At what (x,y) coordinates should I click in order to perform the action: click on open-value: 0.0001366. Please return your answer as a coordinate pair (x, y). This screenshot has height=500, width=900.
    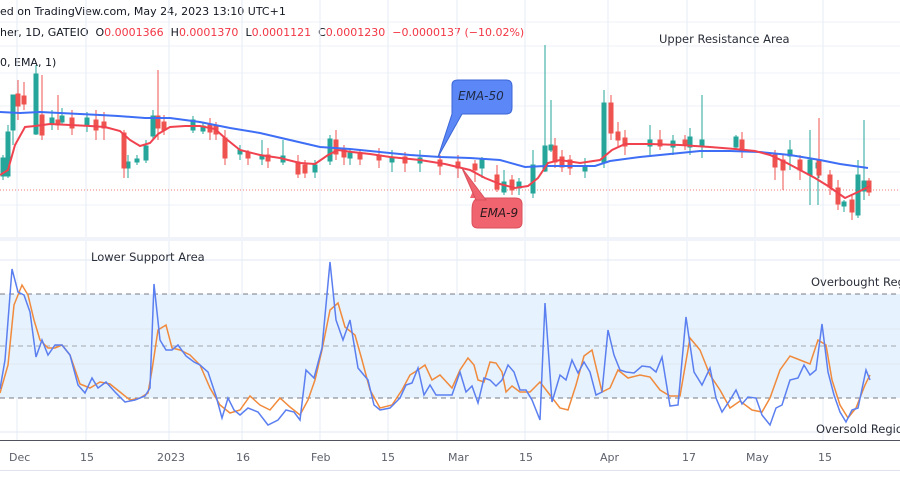
    Looking at the image, I should click on (134, 32).